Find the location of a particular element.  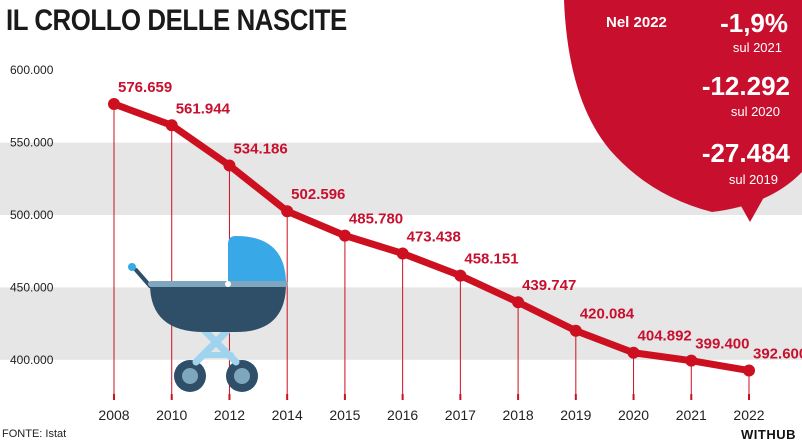

data-label: 458.151 is located at coordinates (491, 259).